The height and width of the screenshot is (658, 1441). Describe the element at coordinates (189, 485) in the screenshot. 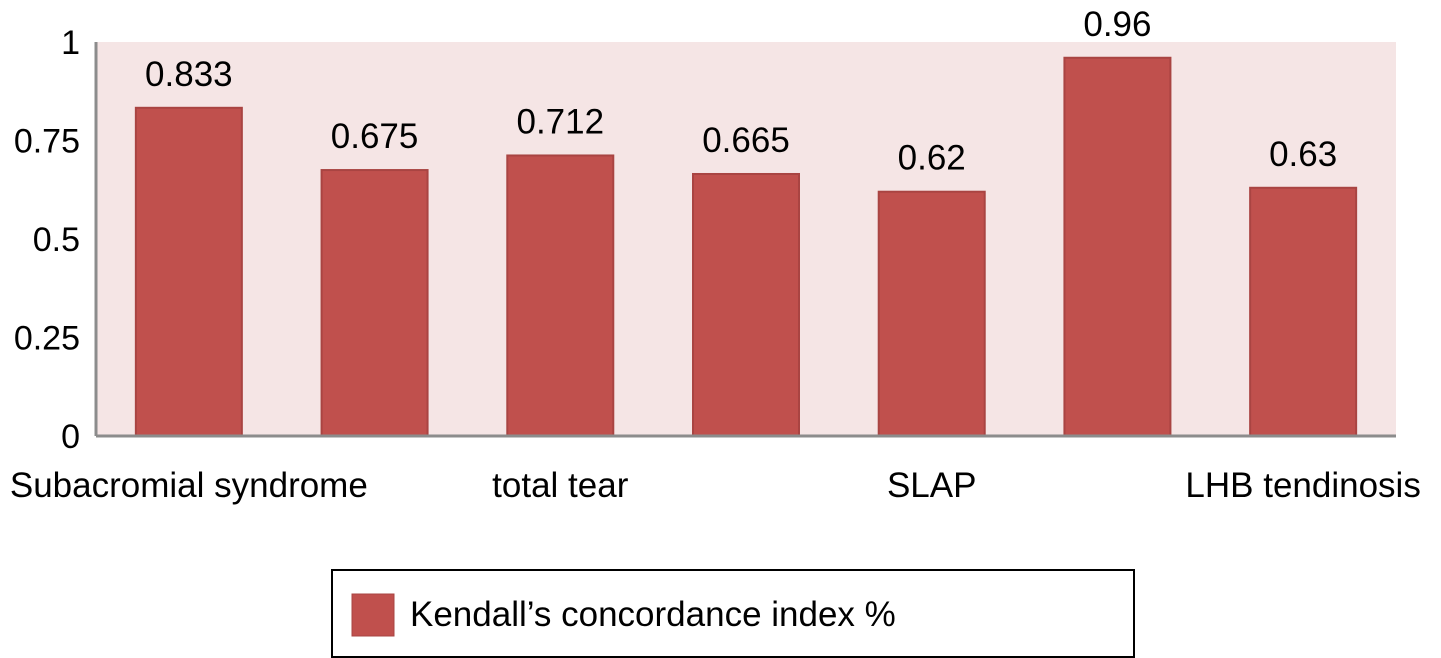

I see `x-tick-label: Subacromial syndrome` at that location.